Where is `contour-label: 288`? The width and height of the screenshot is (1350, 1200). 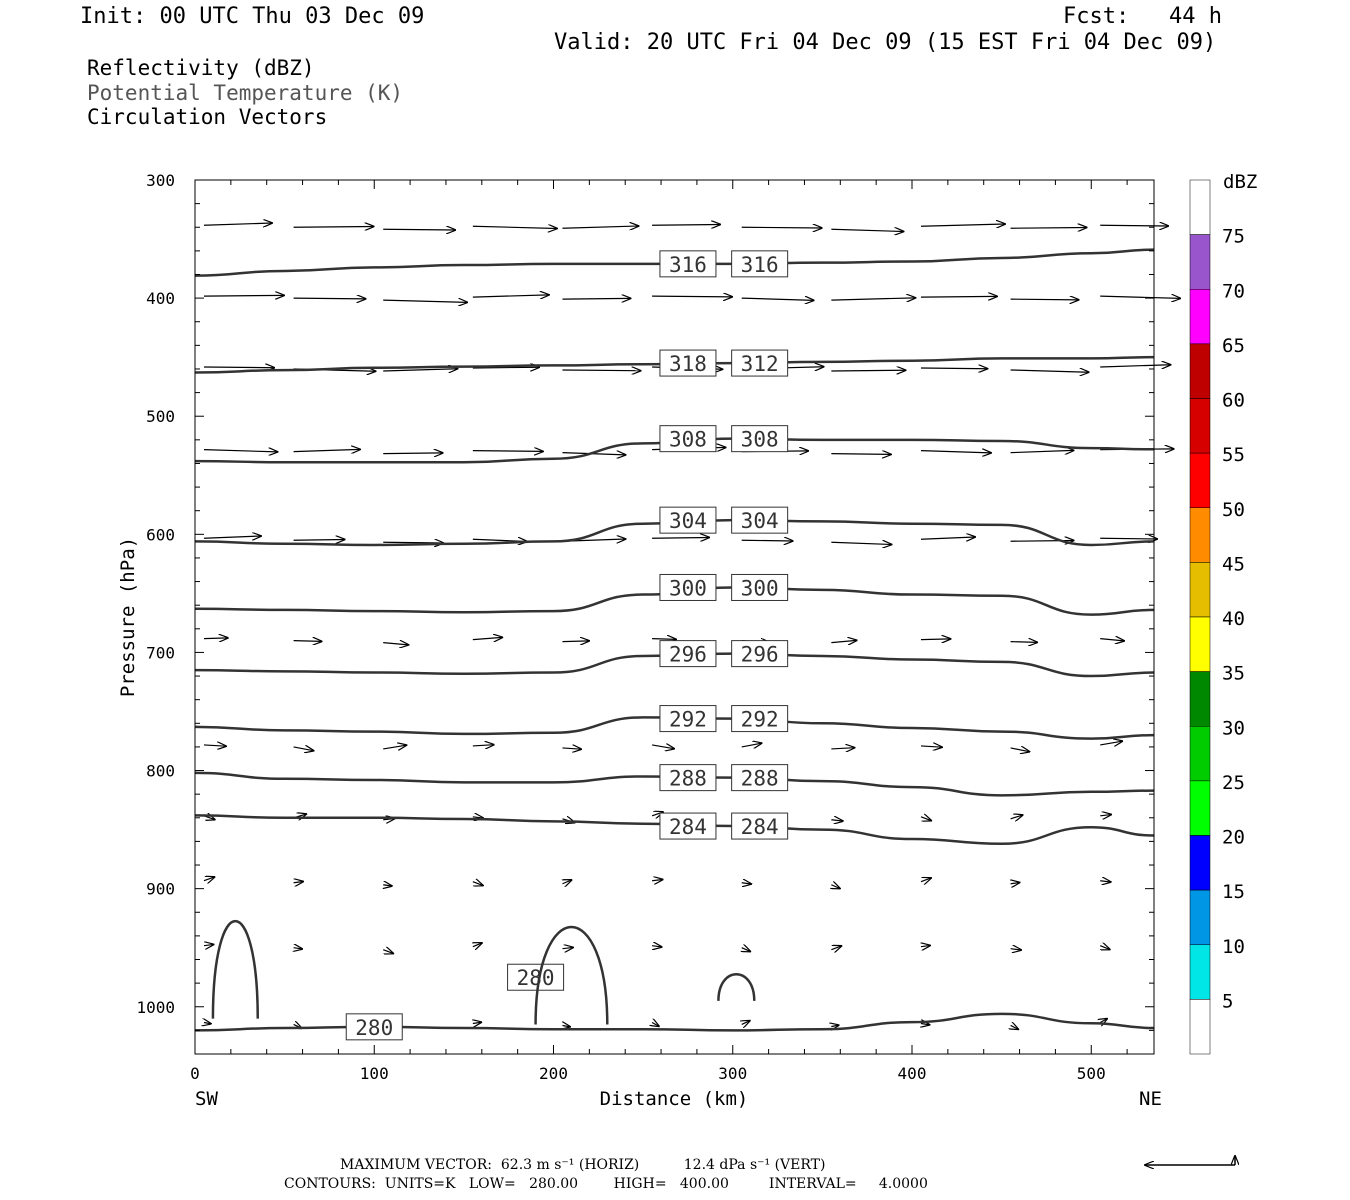 contour-label: 288 is located at coordinates (688, 779).